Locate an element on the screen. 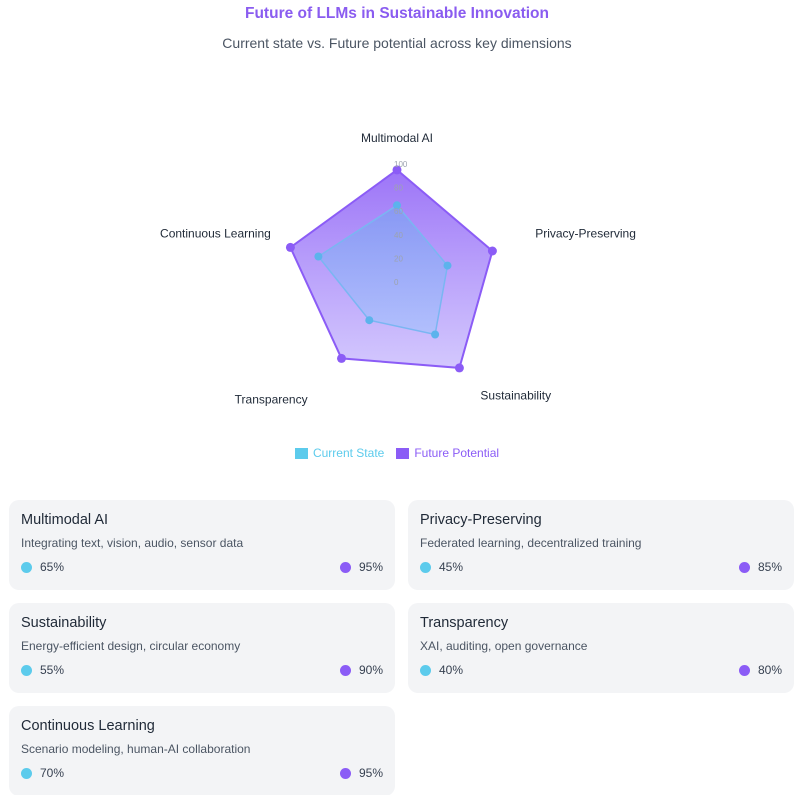 The height and width of the screenshot is (795, 794). current-value-text: 70% is located at coordinates (52, 773).